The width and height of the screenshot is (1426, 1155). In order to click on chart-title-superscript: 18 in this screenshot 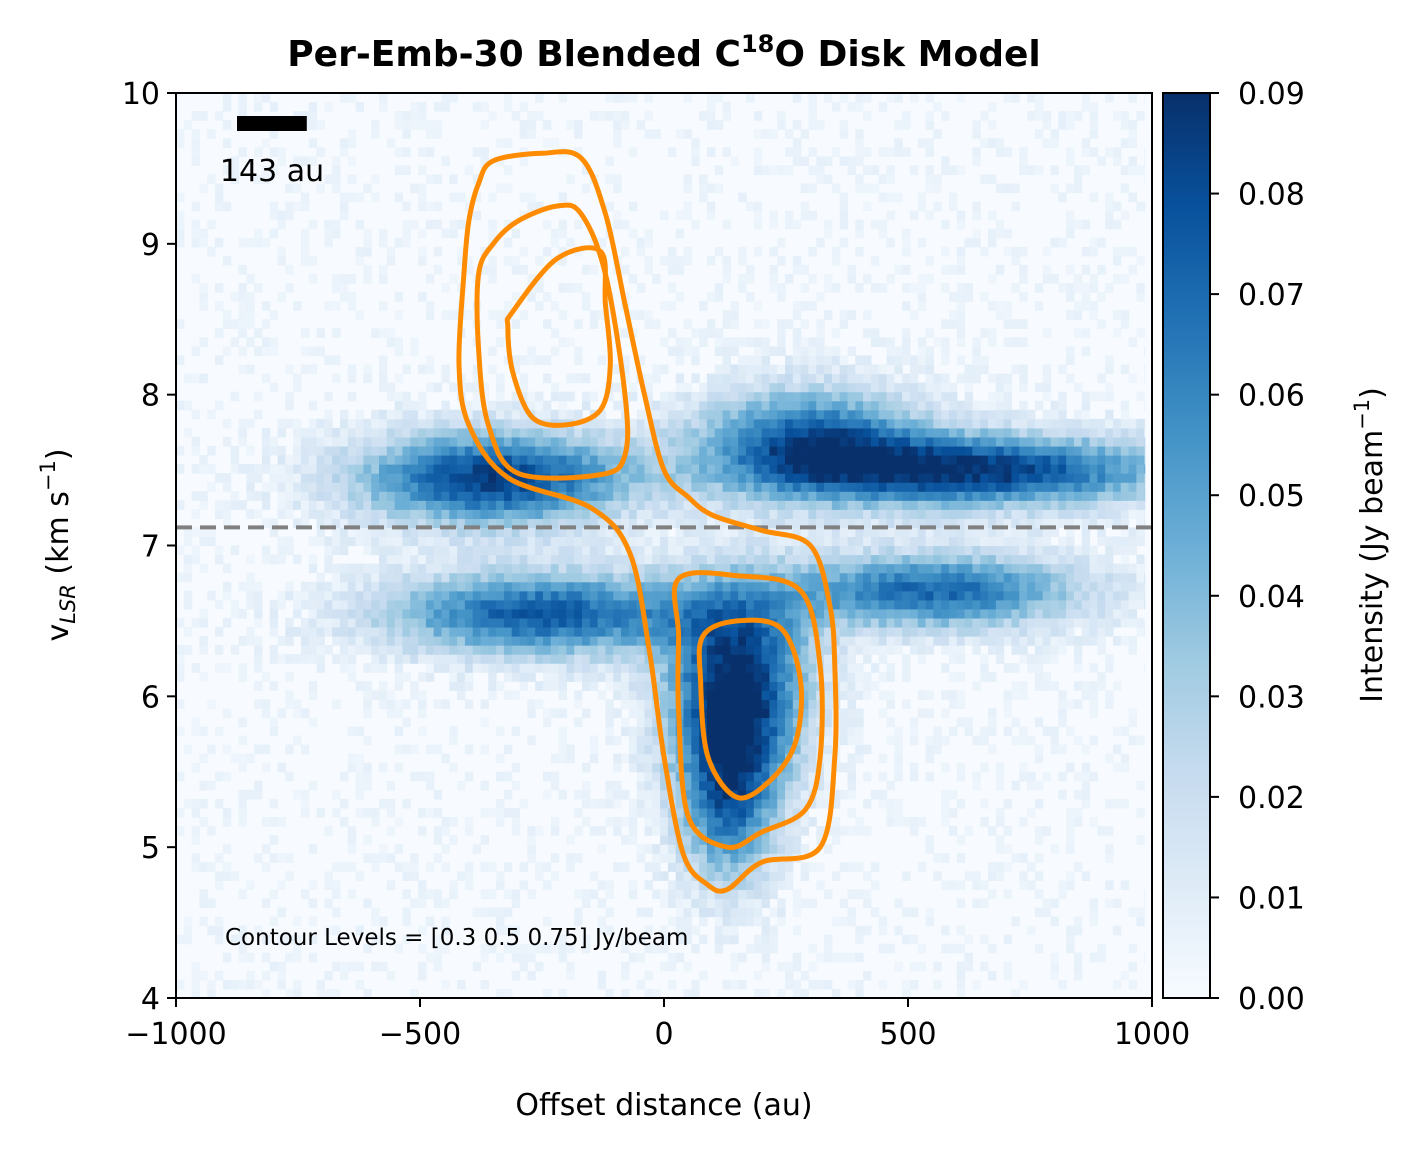, I will do `click(757, 44)`.